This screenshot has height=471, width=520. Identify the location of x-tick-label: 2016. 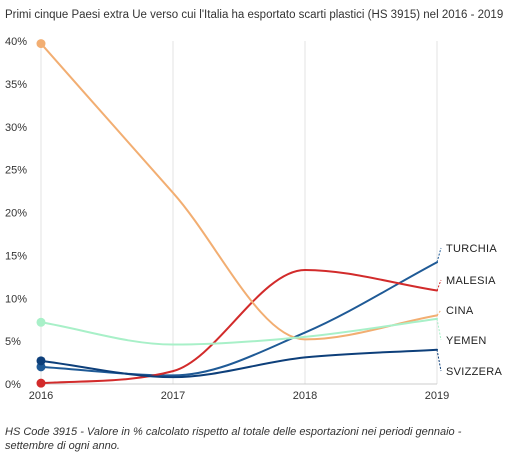
(41, 396).